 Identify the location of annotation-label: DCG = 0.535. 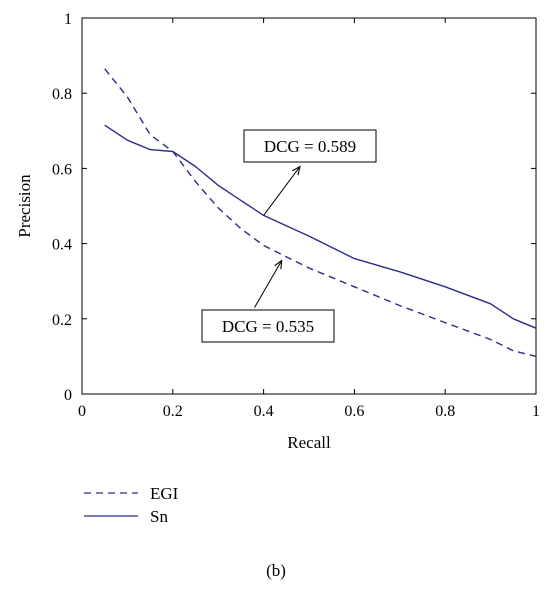
(268, 326).